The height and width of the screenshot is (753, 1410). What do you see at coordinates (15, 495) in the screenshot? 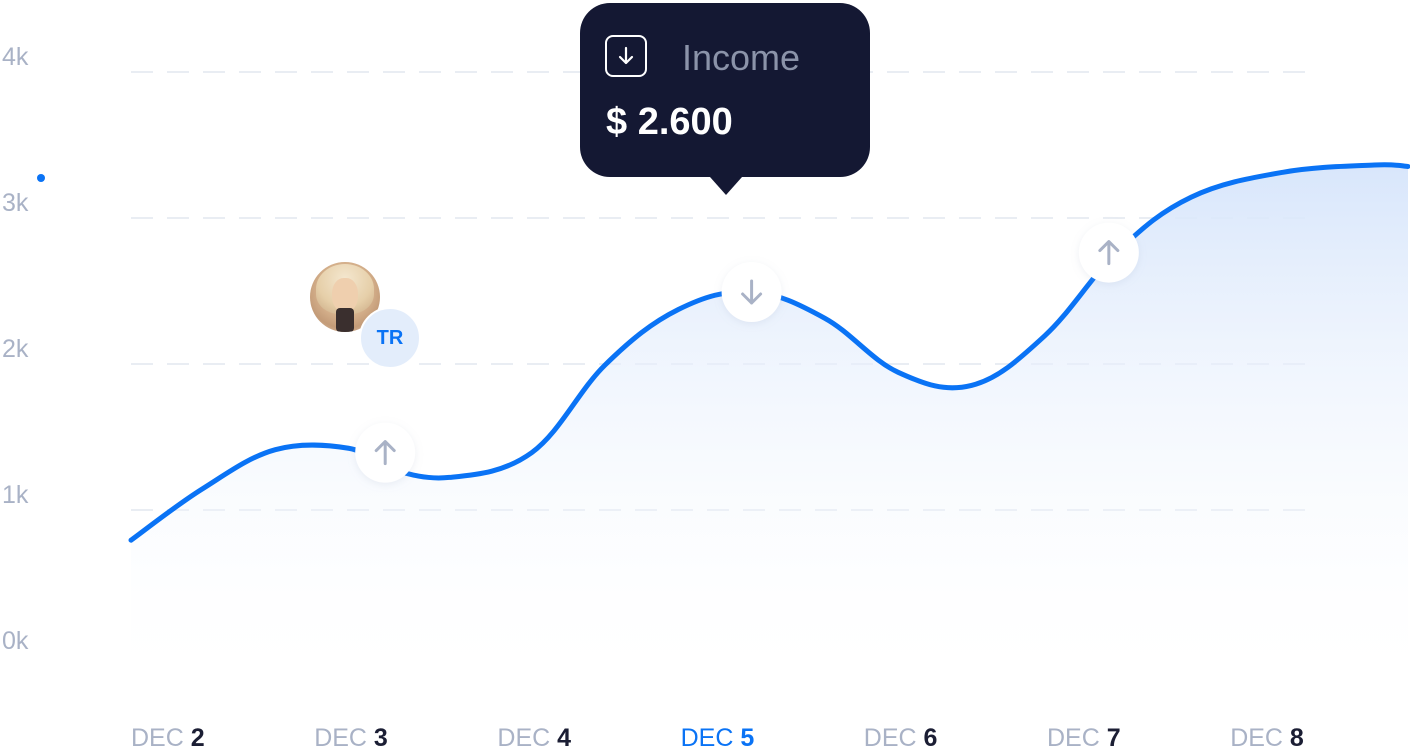
I see `y-tick-label: 1k` at bounding box center [15, 495].